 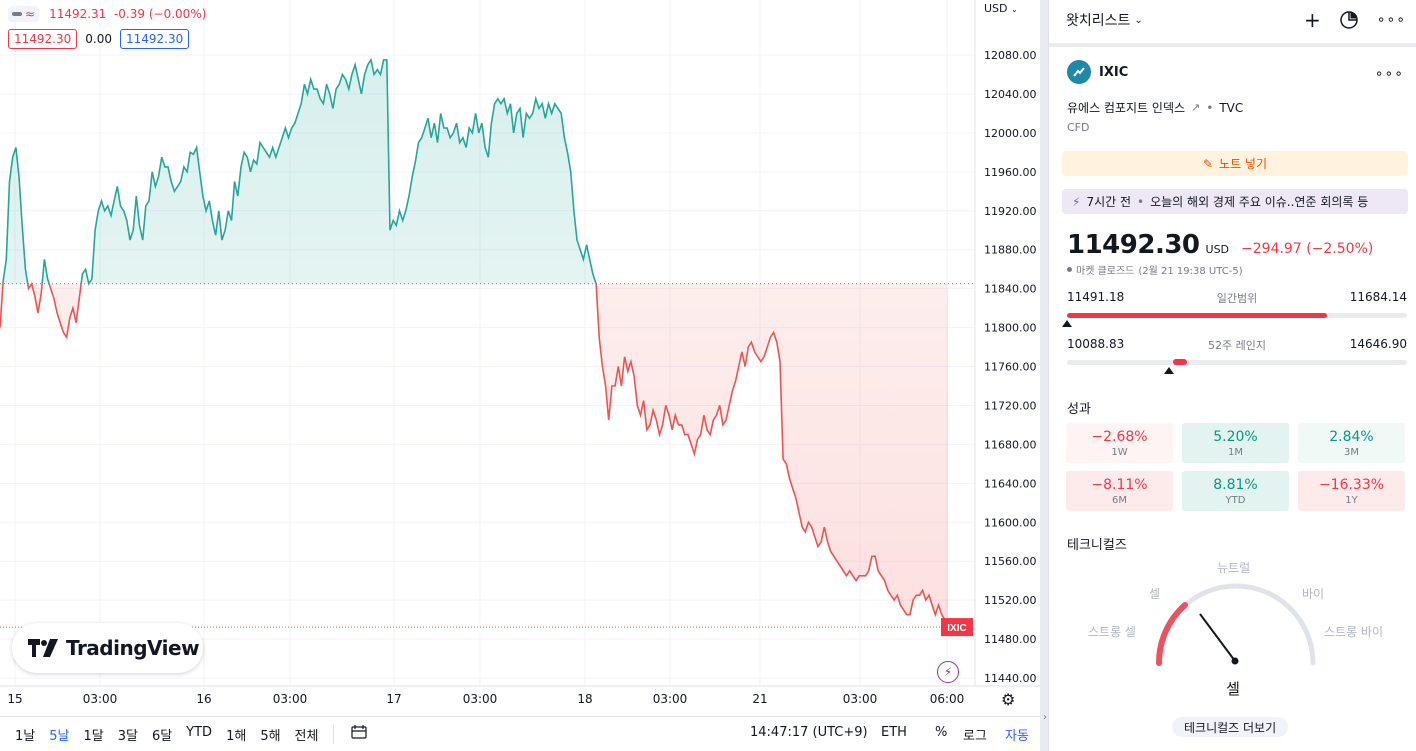 I want to click on range-button: 6달, so click(x=162, y=736).